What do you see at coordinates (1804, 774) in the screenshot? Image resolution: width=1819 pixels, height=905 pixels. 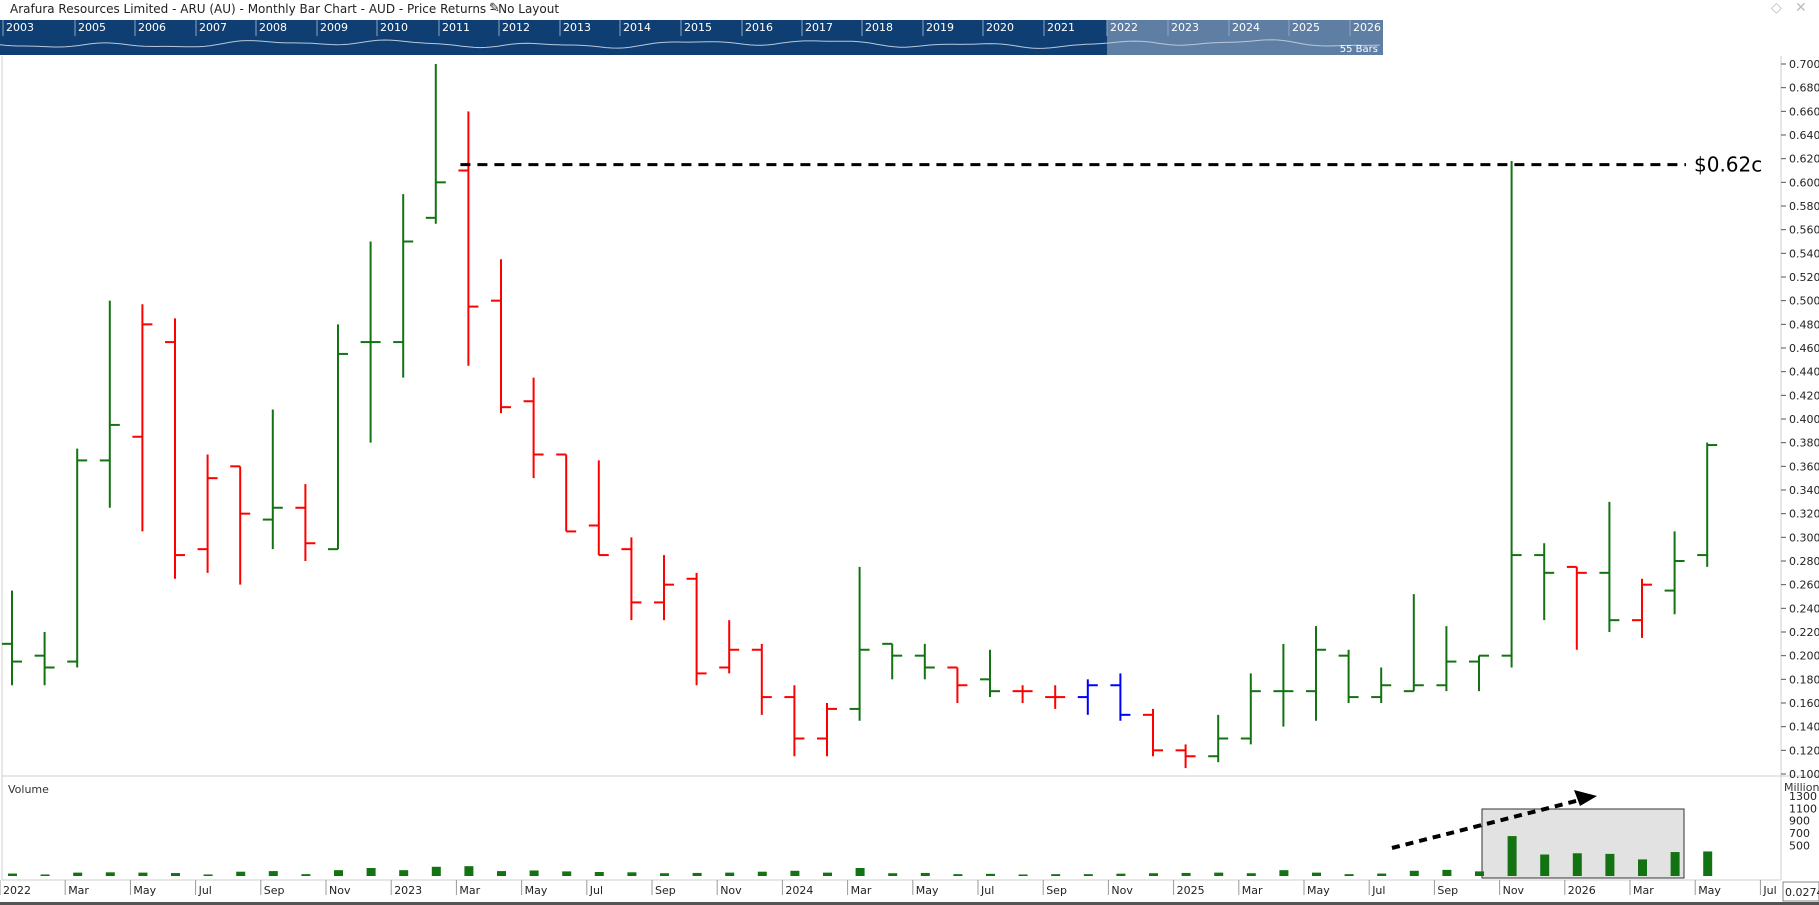 I see `price-tick-label: 0.100` at bounding box center [1804, 774].